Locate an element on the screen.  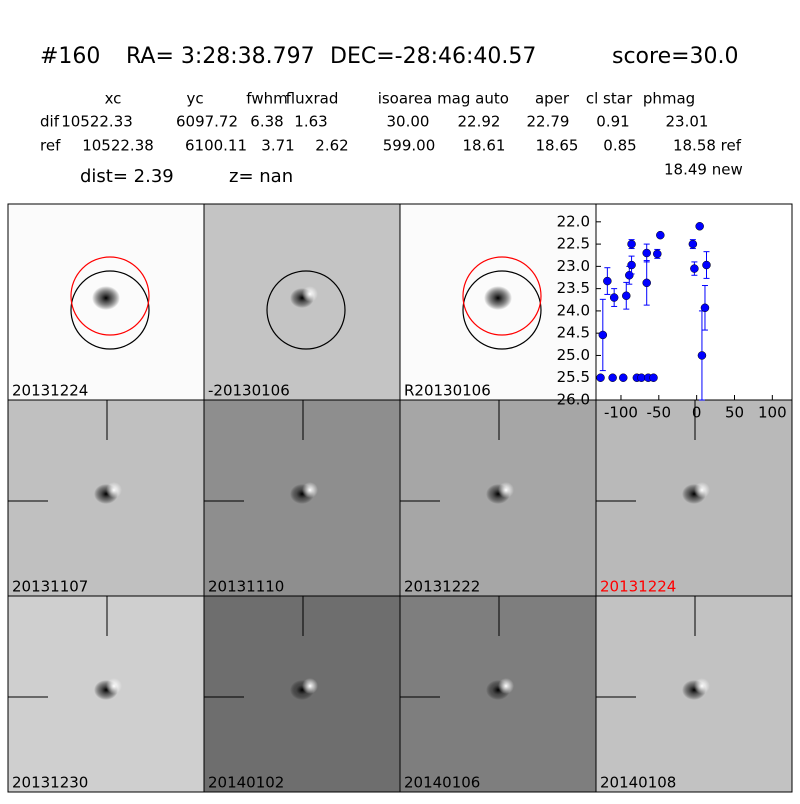
x-tick-label: 0 is located at coordinates (697, 413).